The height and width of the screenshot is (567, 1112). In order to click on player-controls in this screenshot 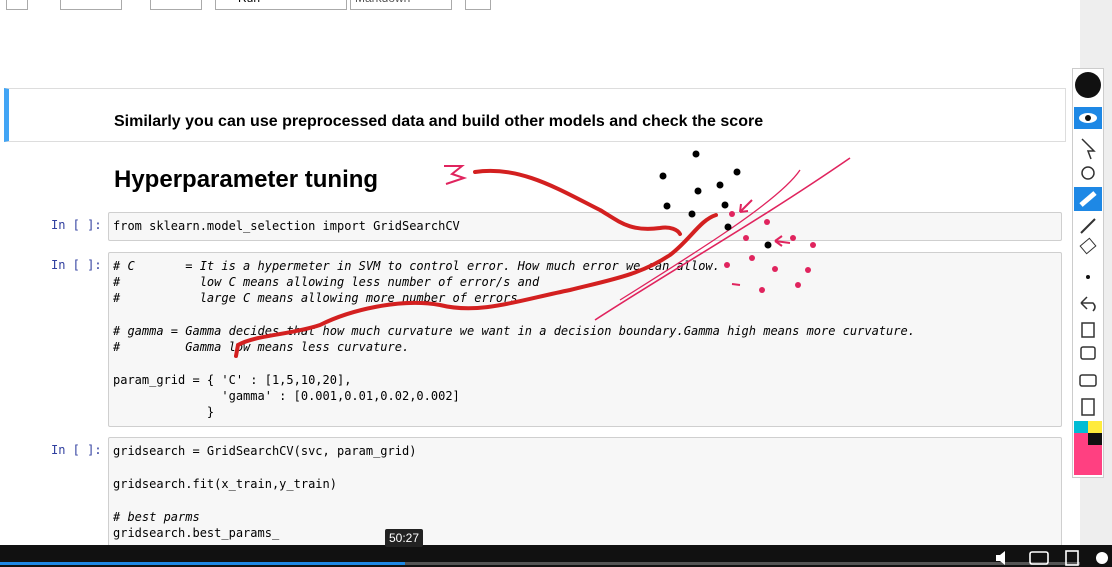, I will do `click(1052, 558)`.